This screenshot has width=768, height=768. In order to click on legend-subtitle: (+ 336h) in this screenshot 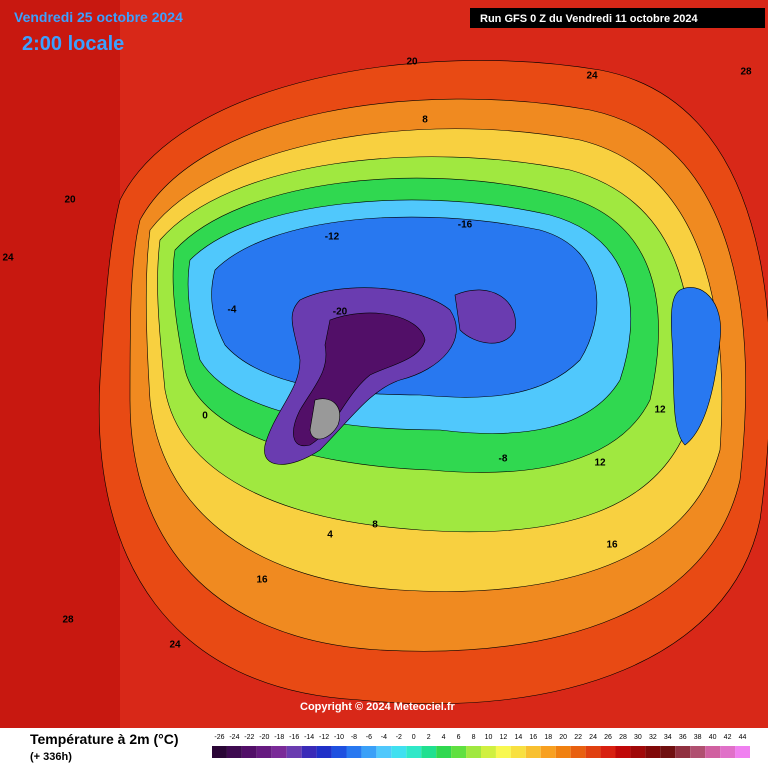, I will do `click(51, 757)`.